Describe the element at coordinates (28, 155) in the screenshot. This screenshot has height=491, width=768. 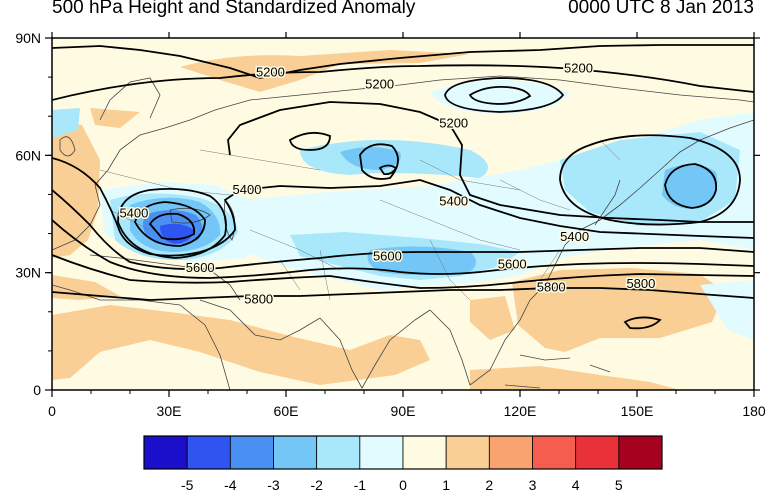
I see `lat-tick-label: 60N` at that location.